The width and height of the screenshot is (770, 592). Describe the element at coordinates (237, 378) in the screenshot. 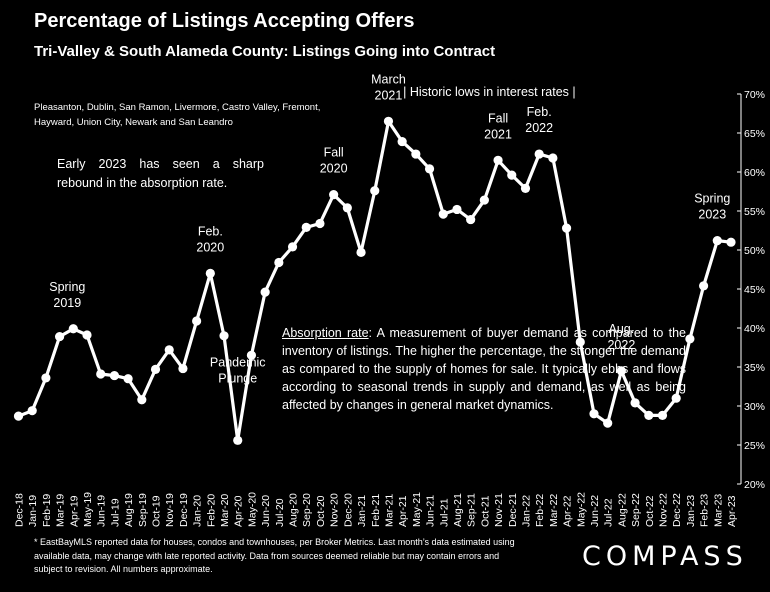

I see `annotation-label: Plunge` at that location.